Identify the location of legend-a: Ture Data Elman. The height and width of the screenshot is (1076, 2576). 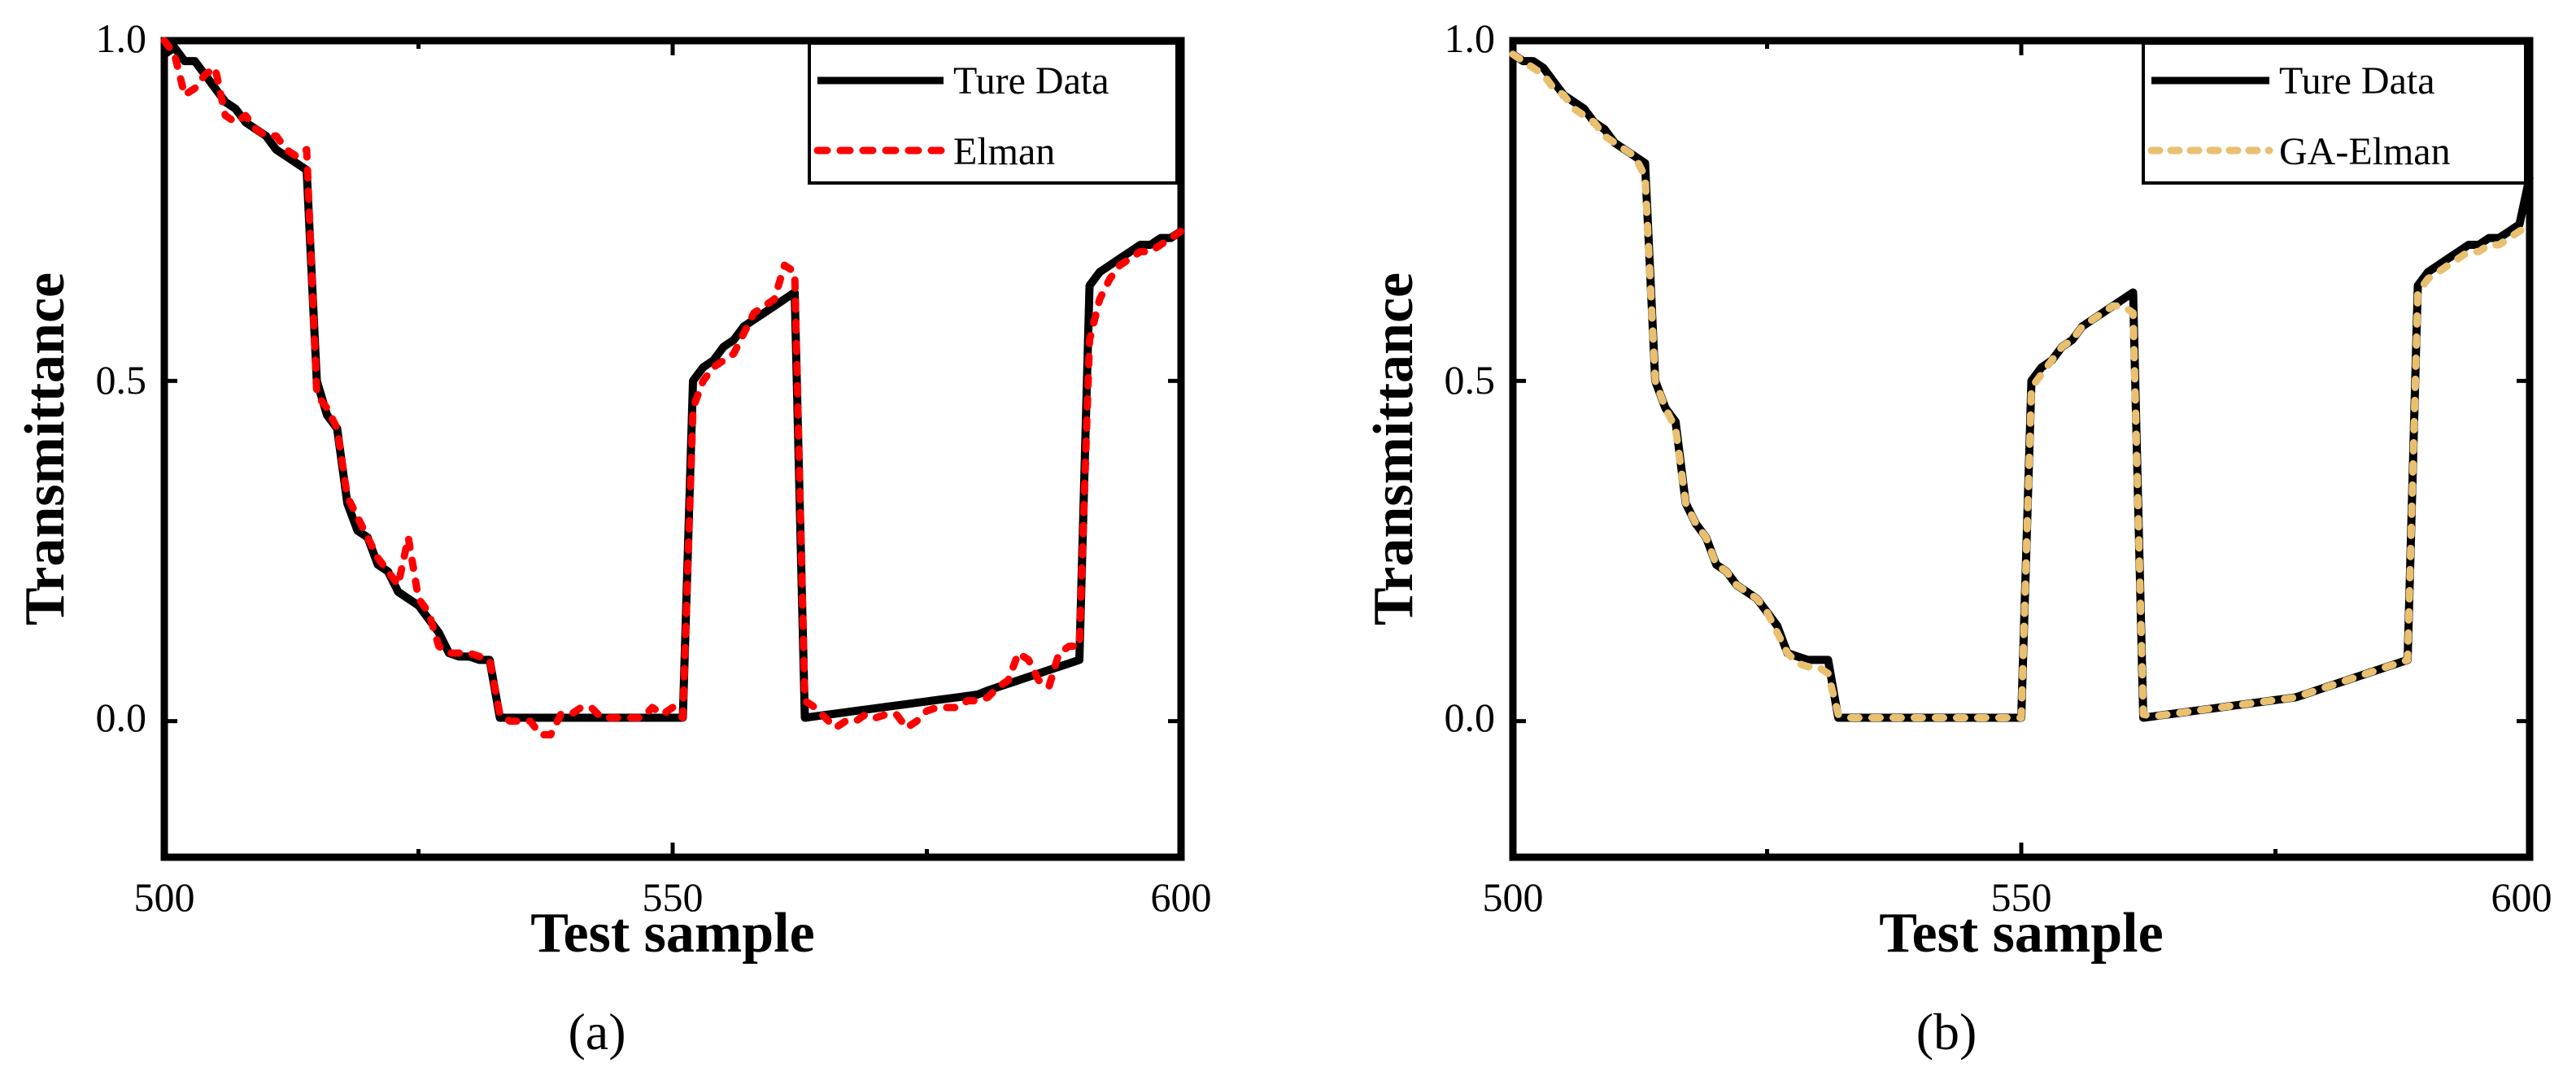
(993, 113).